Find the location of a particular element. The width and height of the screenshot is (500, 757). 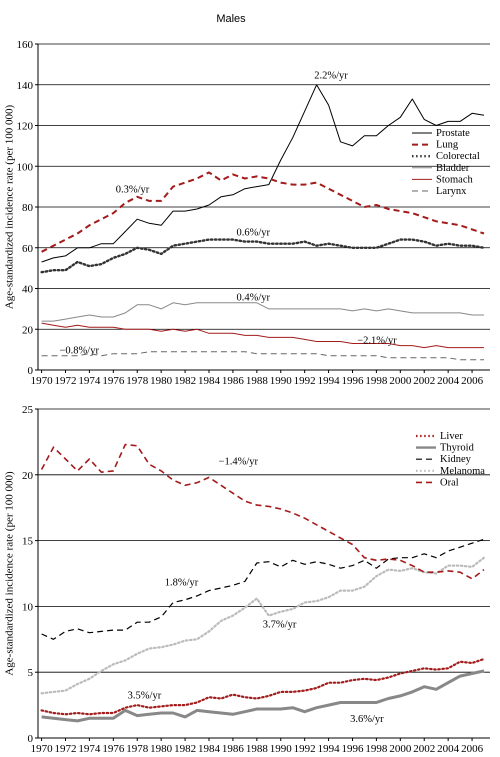

annotation-label: 0.4%/yr is located at coordinates (253, 298).